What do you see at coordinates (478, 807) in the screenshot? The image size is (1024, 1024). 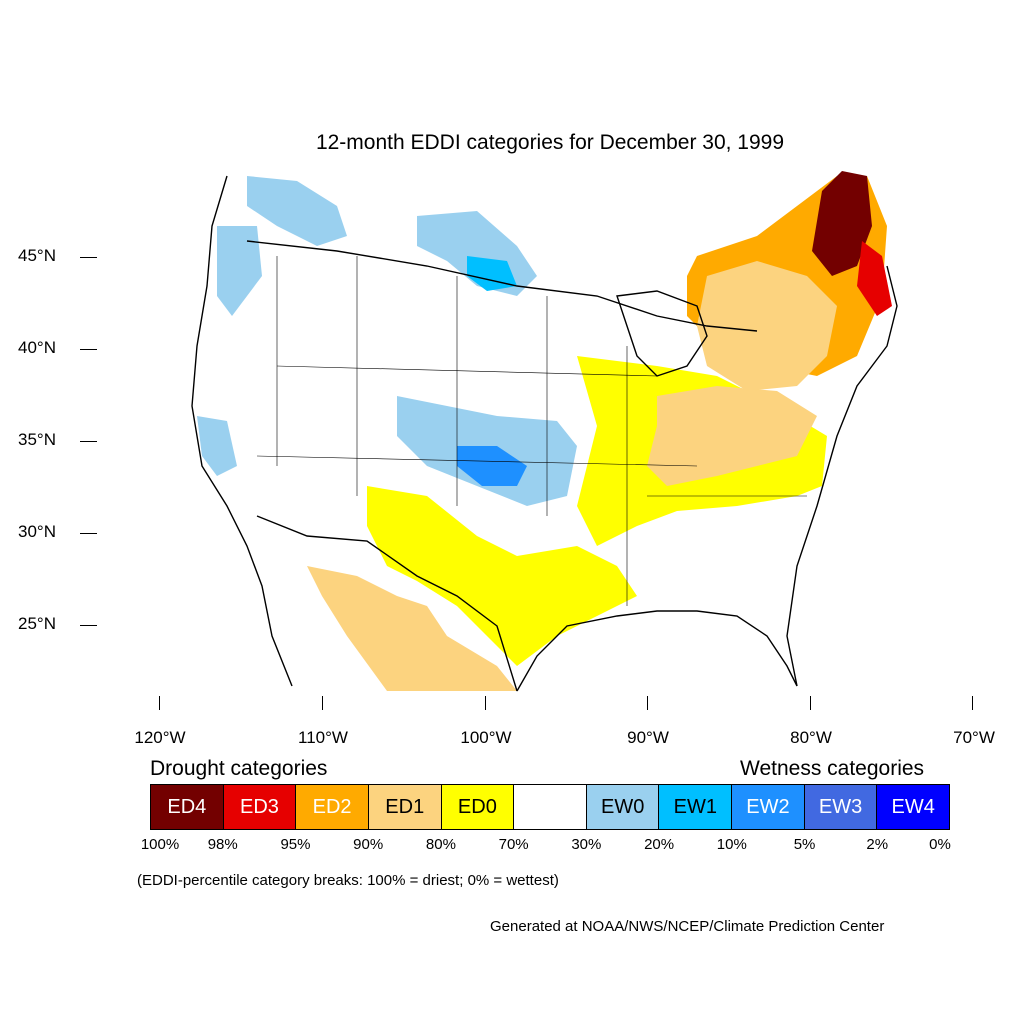 I see `legend-swatch-ed0: ED0` at bounding box center [478, 807].